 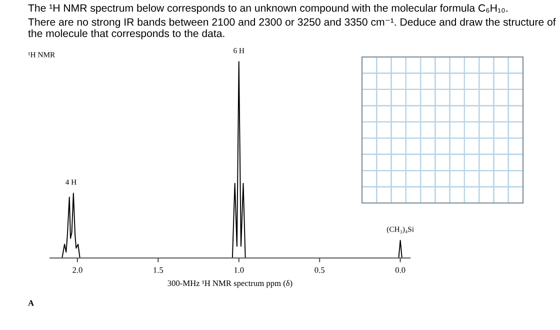 What do you see at coordinates (77, 270) in the screenshot?
I see `x-tick-label: 2.0` at bounding box center [77, 270].